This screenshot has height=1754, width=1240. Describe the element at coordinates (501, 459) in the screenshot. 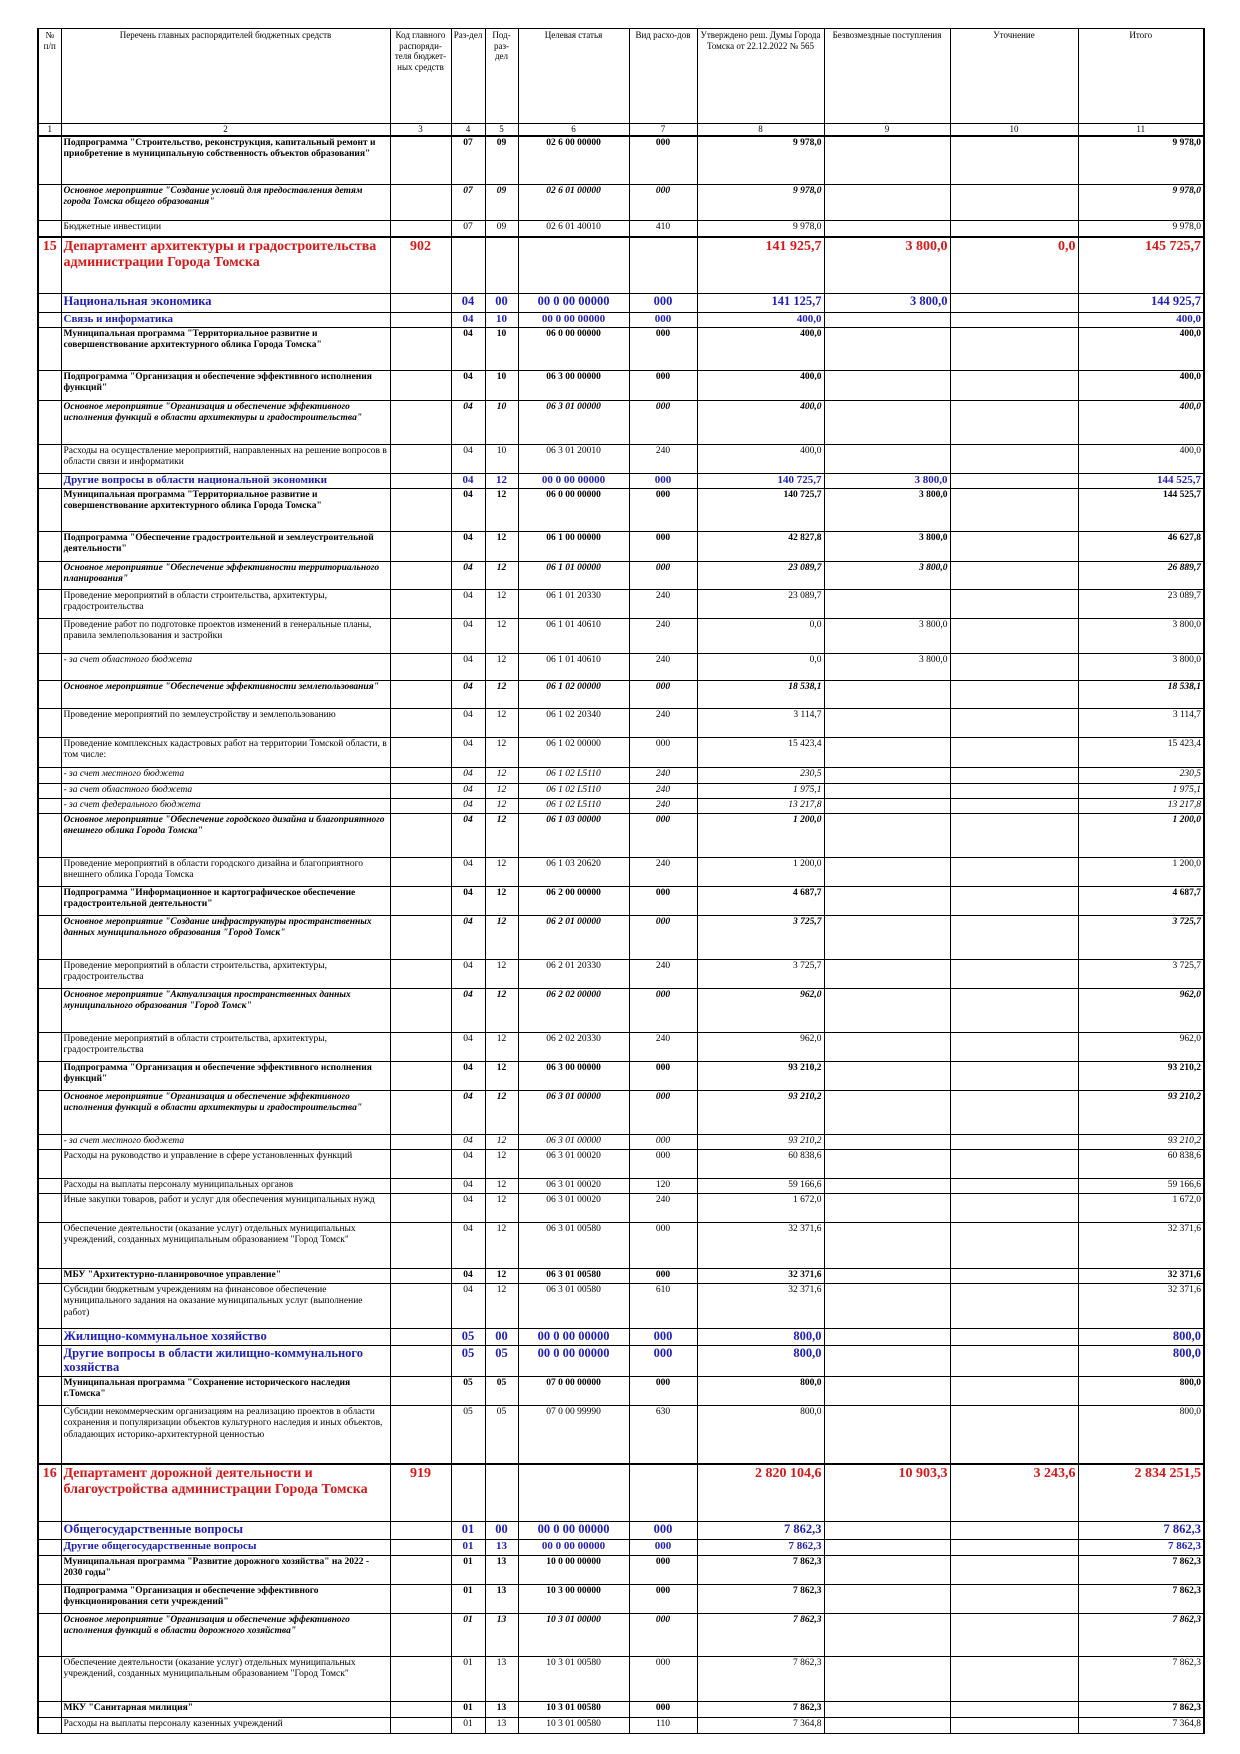

I see `cell: 10` at that location.